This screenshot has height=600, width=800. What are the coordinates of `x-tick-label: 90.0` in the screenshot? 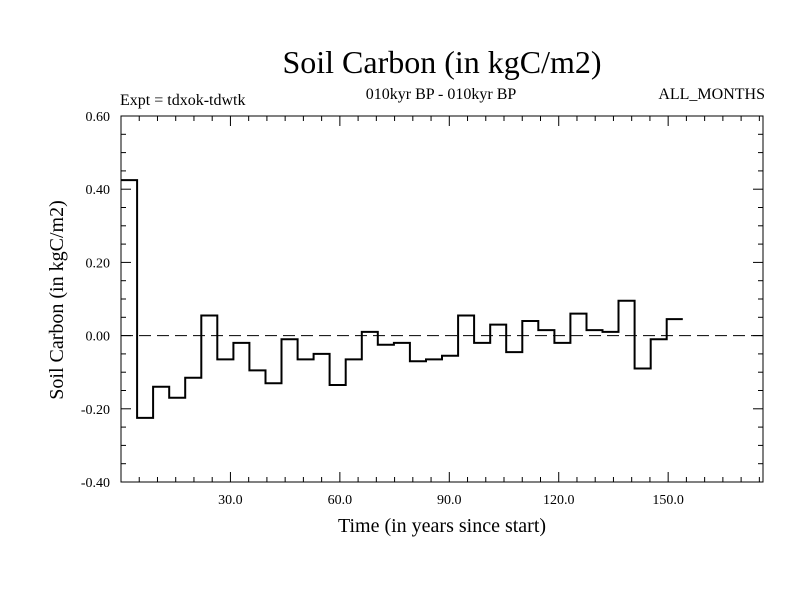 It's located at (449, 500).